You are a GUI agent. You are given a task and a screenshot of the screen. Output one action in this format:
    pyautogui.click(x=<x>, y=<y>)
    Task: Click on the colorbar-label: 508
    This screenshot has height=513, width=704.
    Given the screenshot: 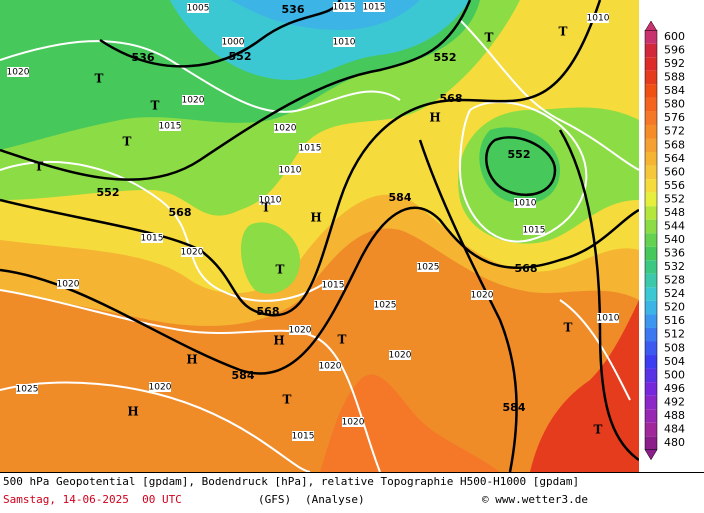 What is the action you would take?
    pyautogui.click(x=674, y=347)
    